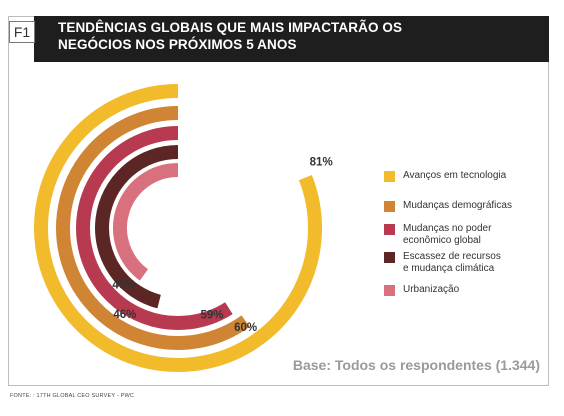 Image resolution: width=564 pixels, height=416 pixels. What do you see at coordinates (431, 289) in the screenshot?
I see `legend-label-urbanizacao: Urbanização` at bounding box center [431, 289].